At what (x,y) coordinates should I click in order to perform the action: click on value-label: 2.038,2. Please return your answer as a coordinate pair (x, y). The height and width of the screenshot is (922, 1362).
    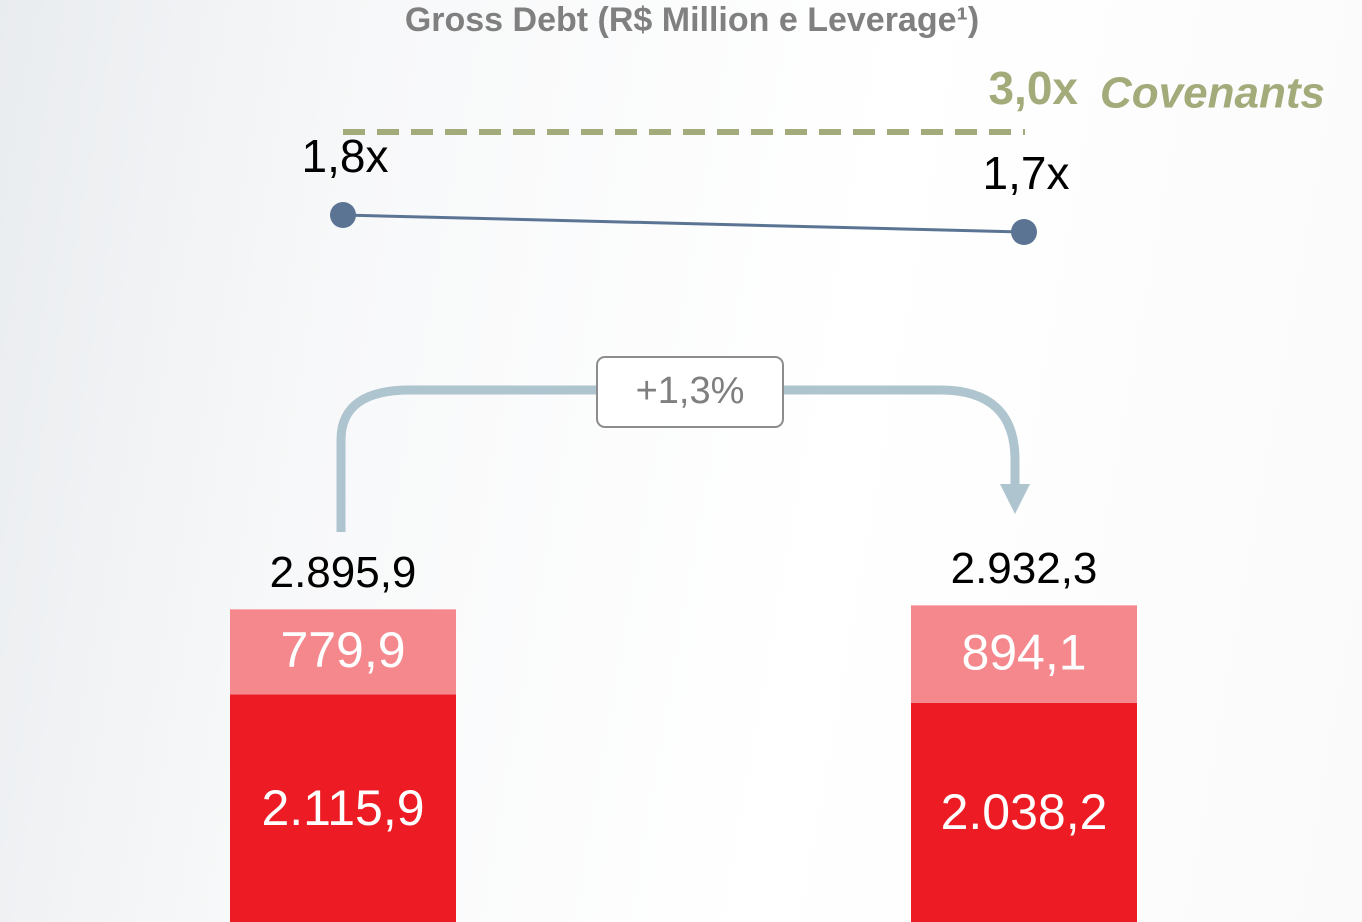
    Looking at the image, I should click on (1024, 812).